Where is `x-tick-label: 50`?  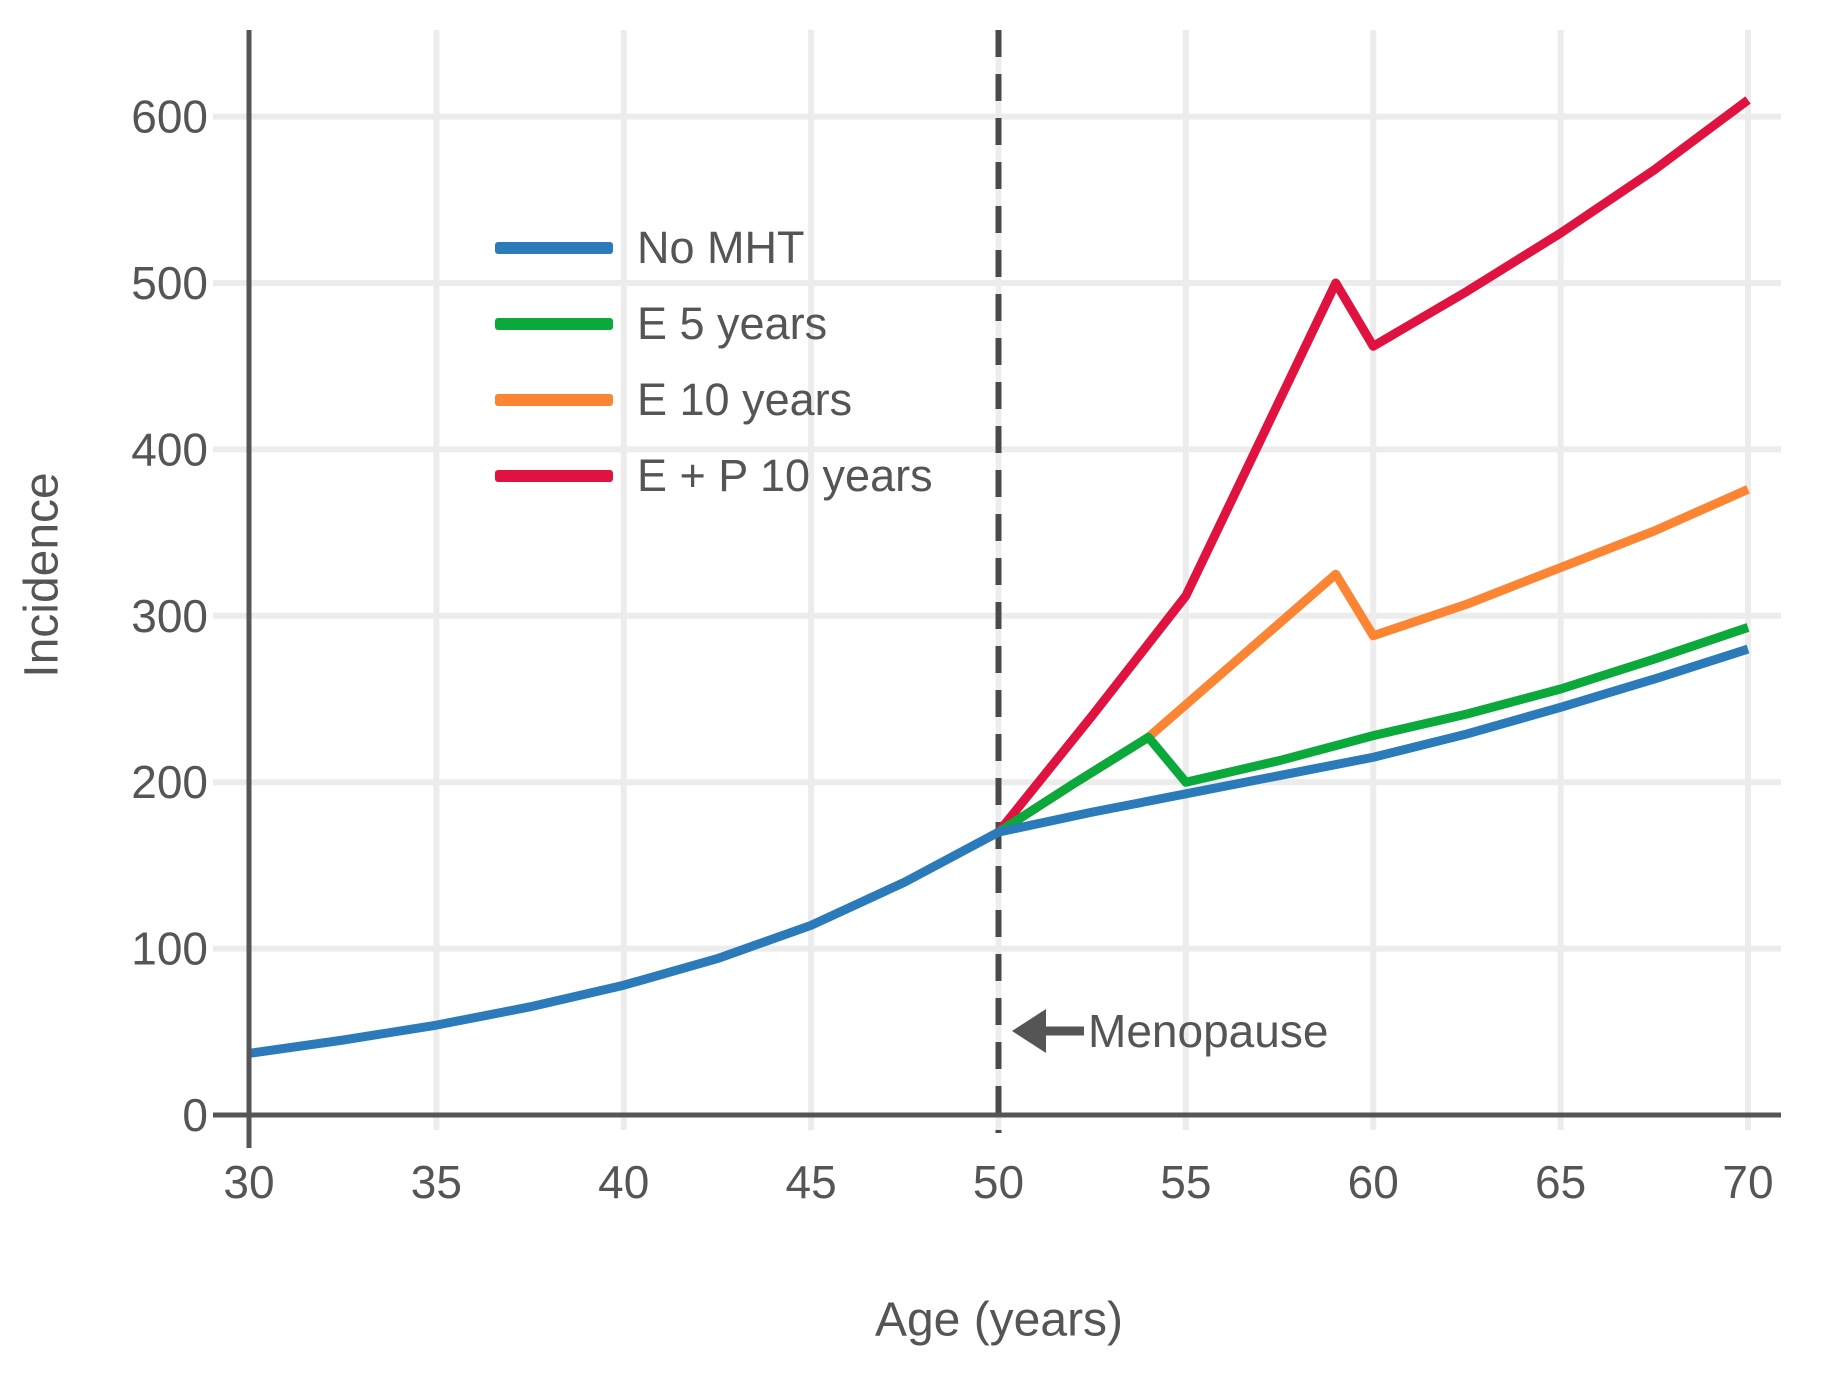
x-tick-label: 50 is located at coordinates (998, 1182).